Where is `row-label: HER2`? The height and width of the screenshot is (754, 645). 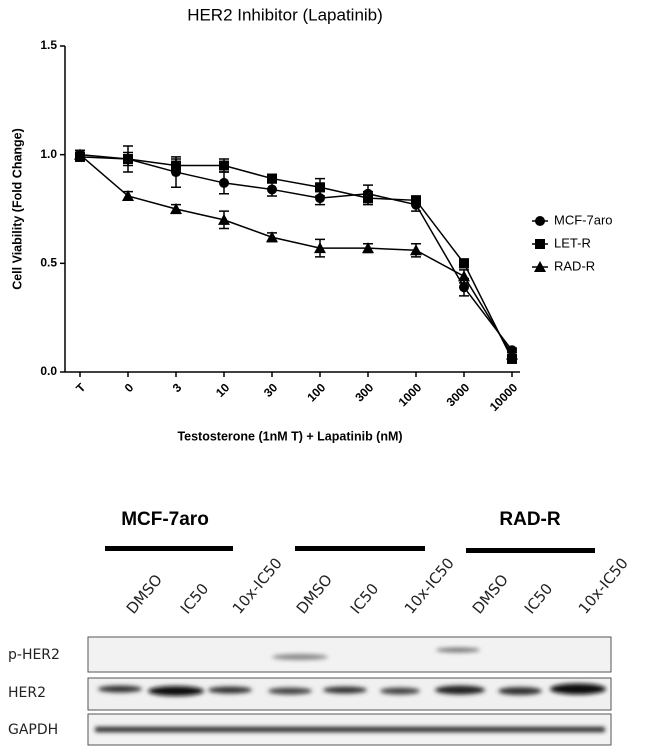 row-label: HER2 is located at coordinates (27, 693).